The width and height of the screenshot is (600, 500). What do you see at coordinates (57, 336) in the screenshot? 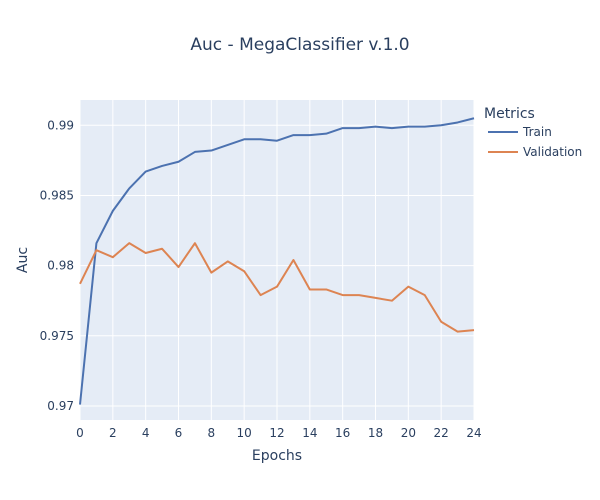
I see `y-tick-label: 0.975` at bounding box center [57, 336].